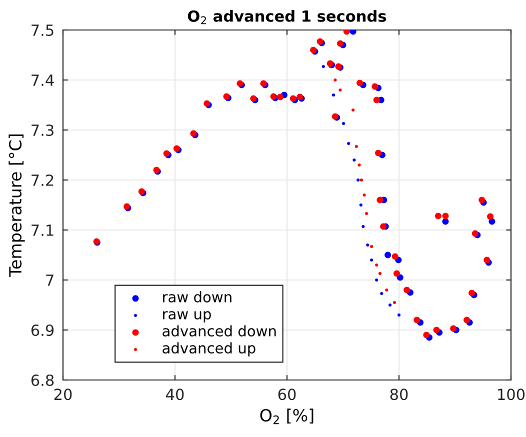  What do you see at coordinates (42, 380) in the screenshot?
I see `y-tick-label: 6.8` at bounding box center [42, 380].